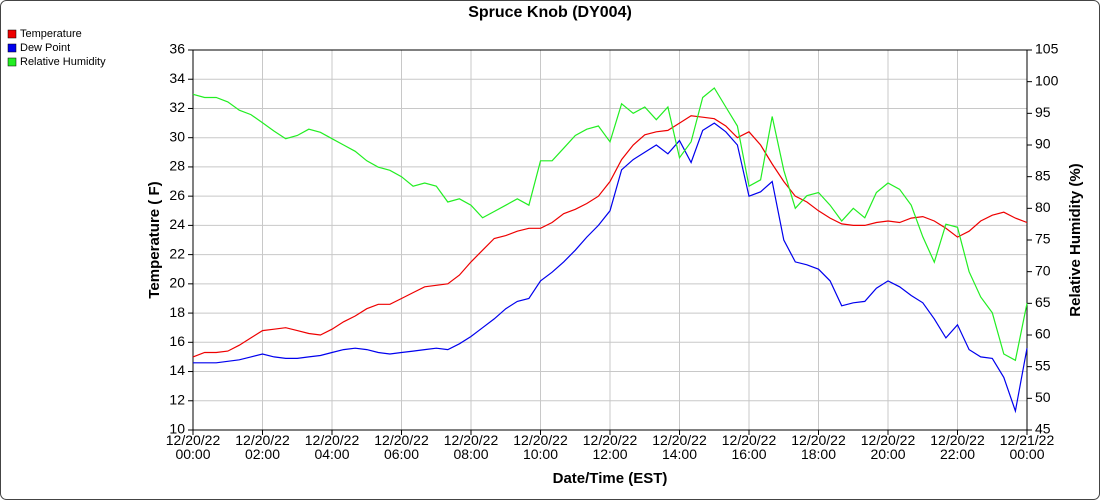  What do you see at coordinates (332, 447) in the screenshot?
I see `x-tick-label: 12/20/22 04:00` at bounding box center [332, 447].